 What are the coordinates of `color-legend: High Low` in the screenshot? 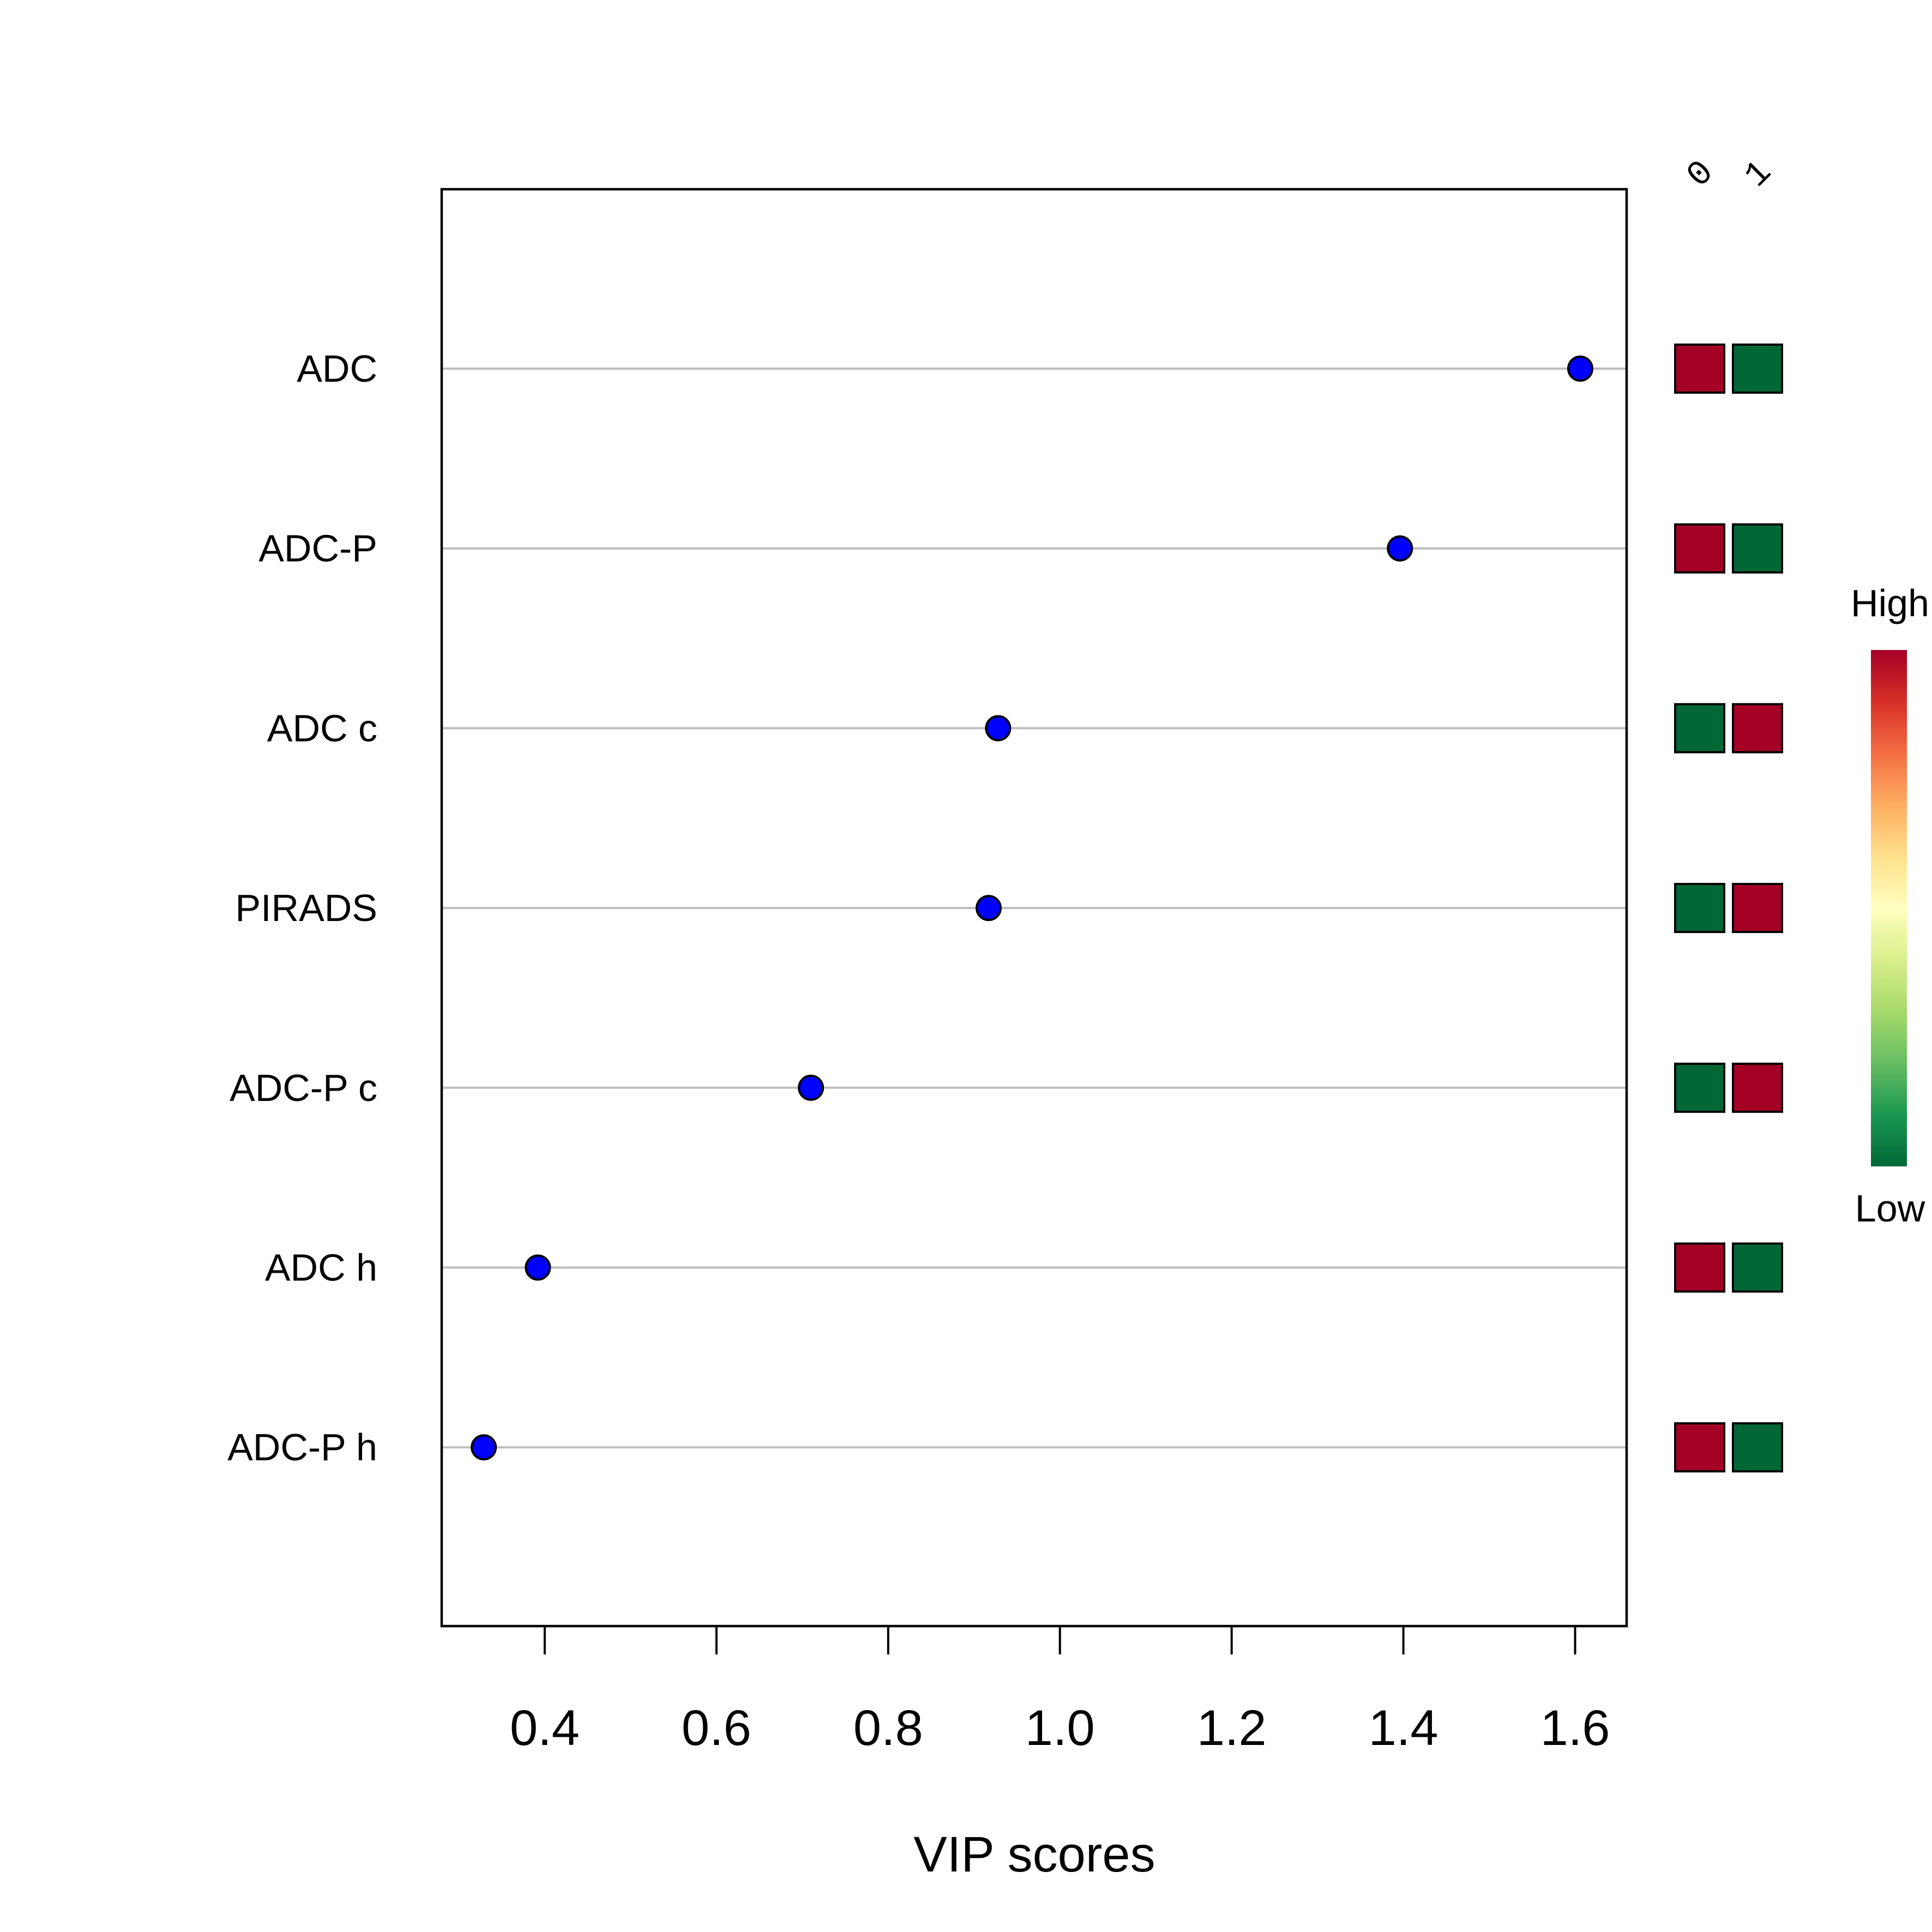 It's located at (1890, 906).